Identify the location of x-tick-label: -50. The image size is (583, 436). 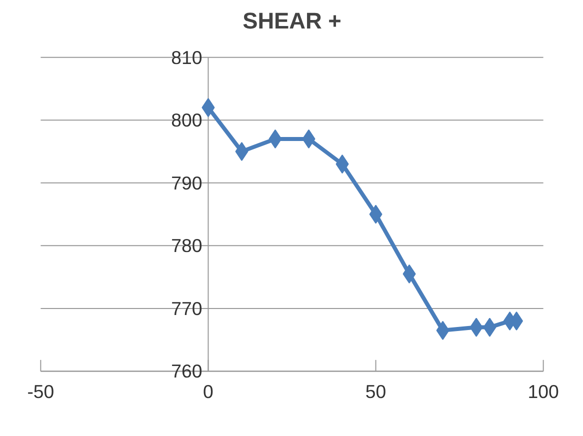
(40, 391).